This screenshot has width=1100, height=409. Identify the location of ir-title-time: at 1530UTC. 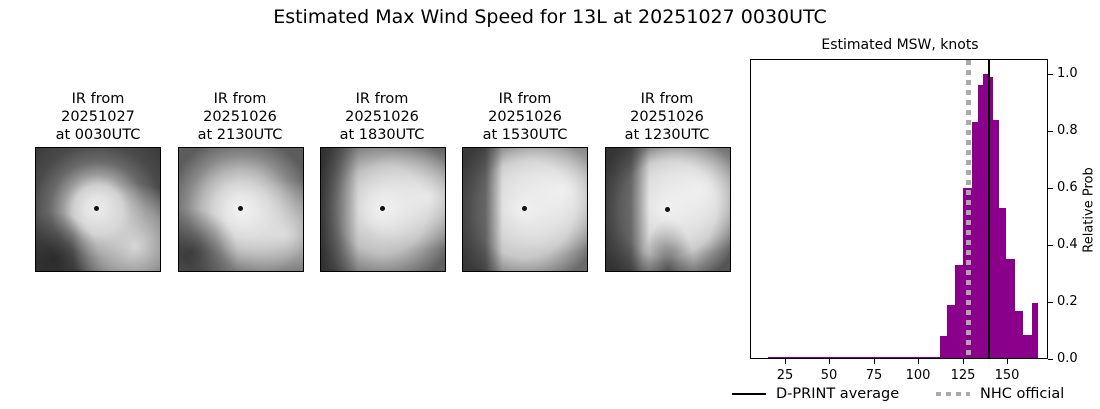
(525, 135).